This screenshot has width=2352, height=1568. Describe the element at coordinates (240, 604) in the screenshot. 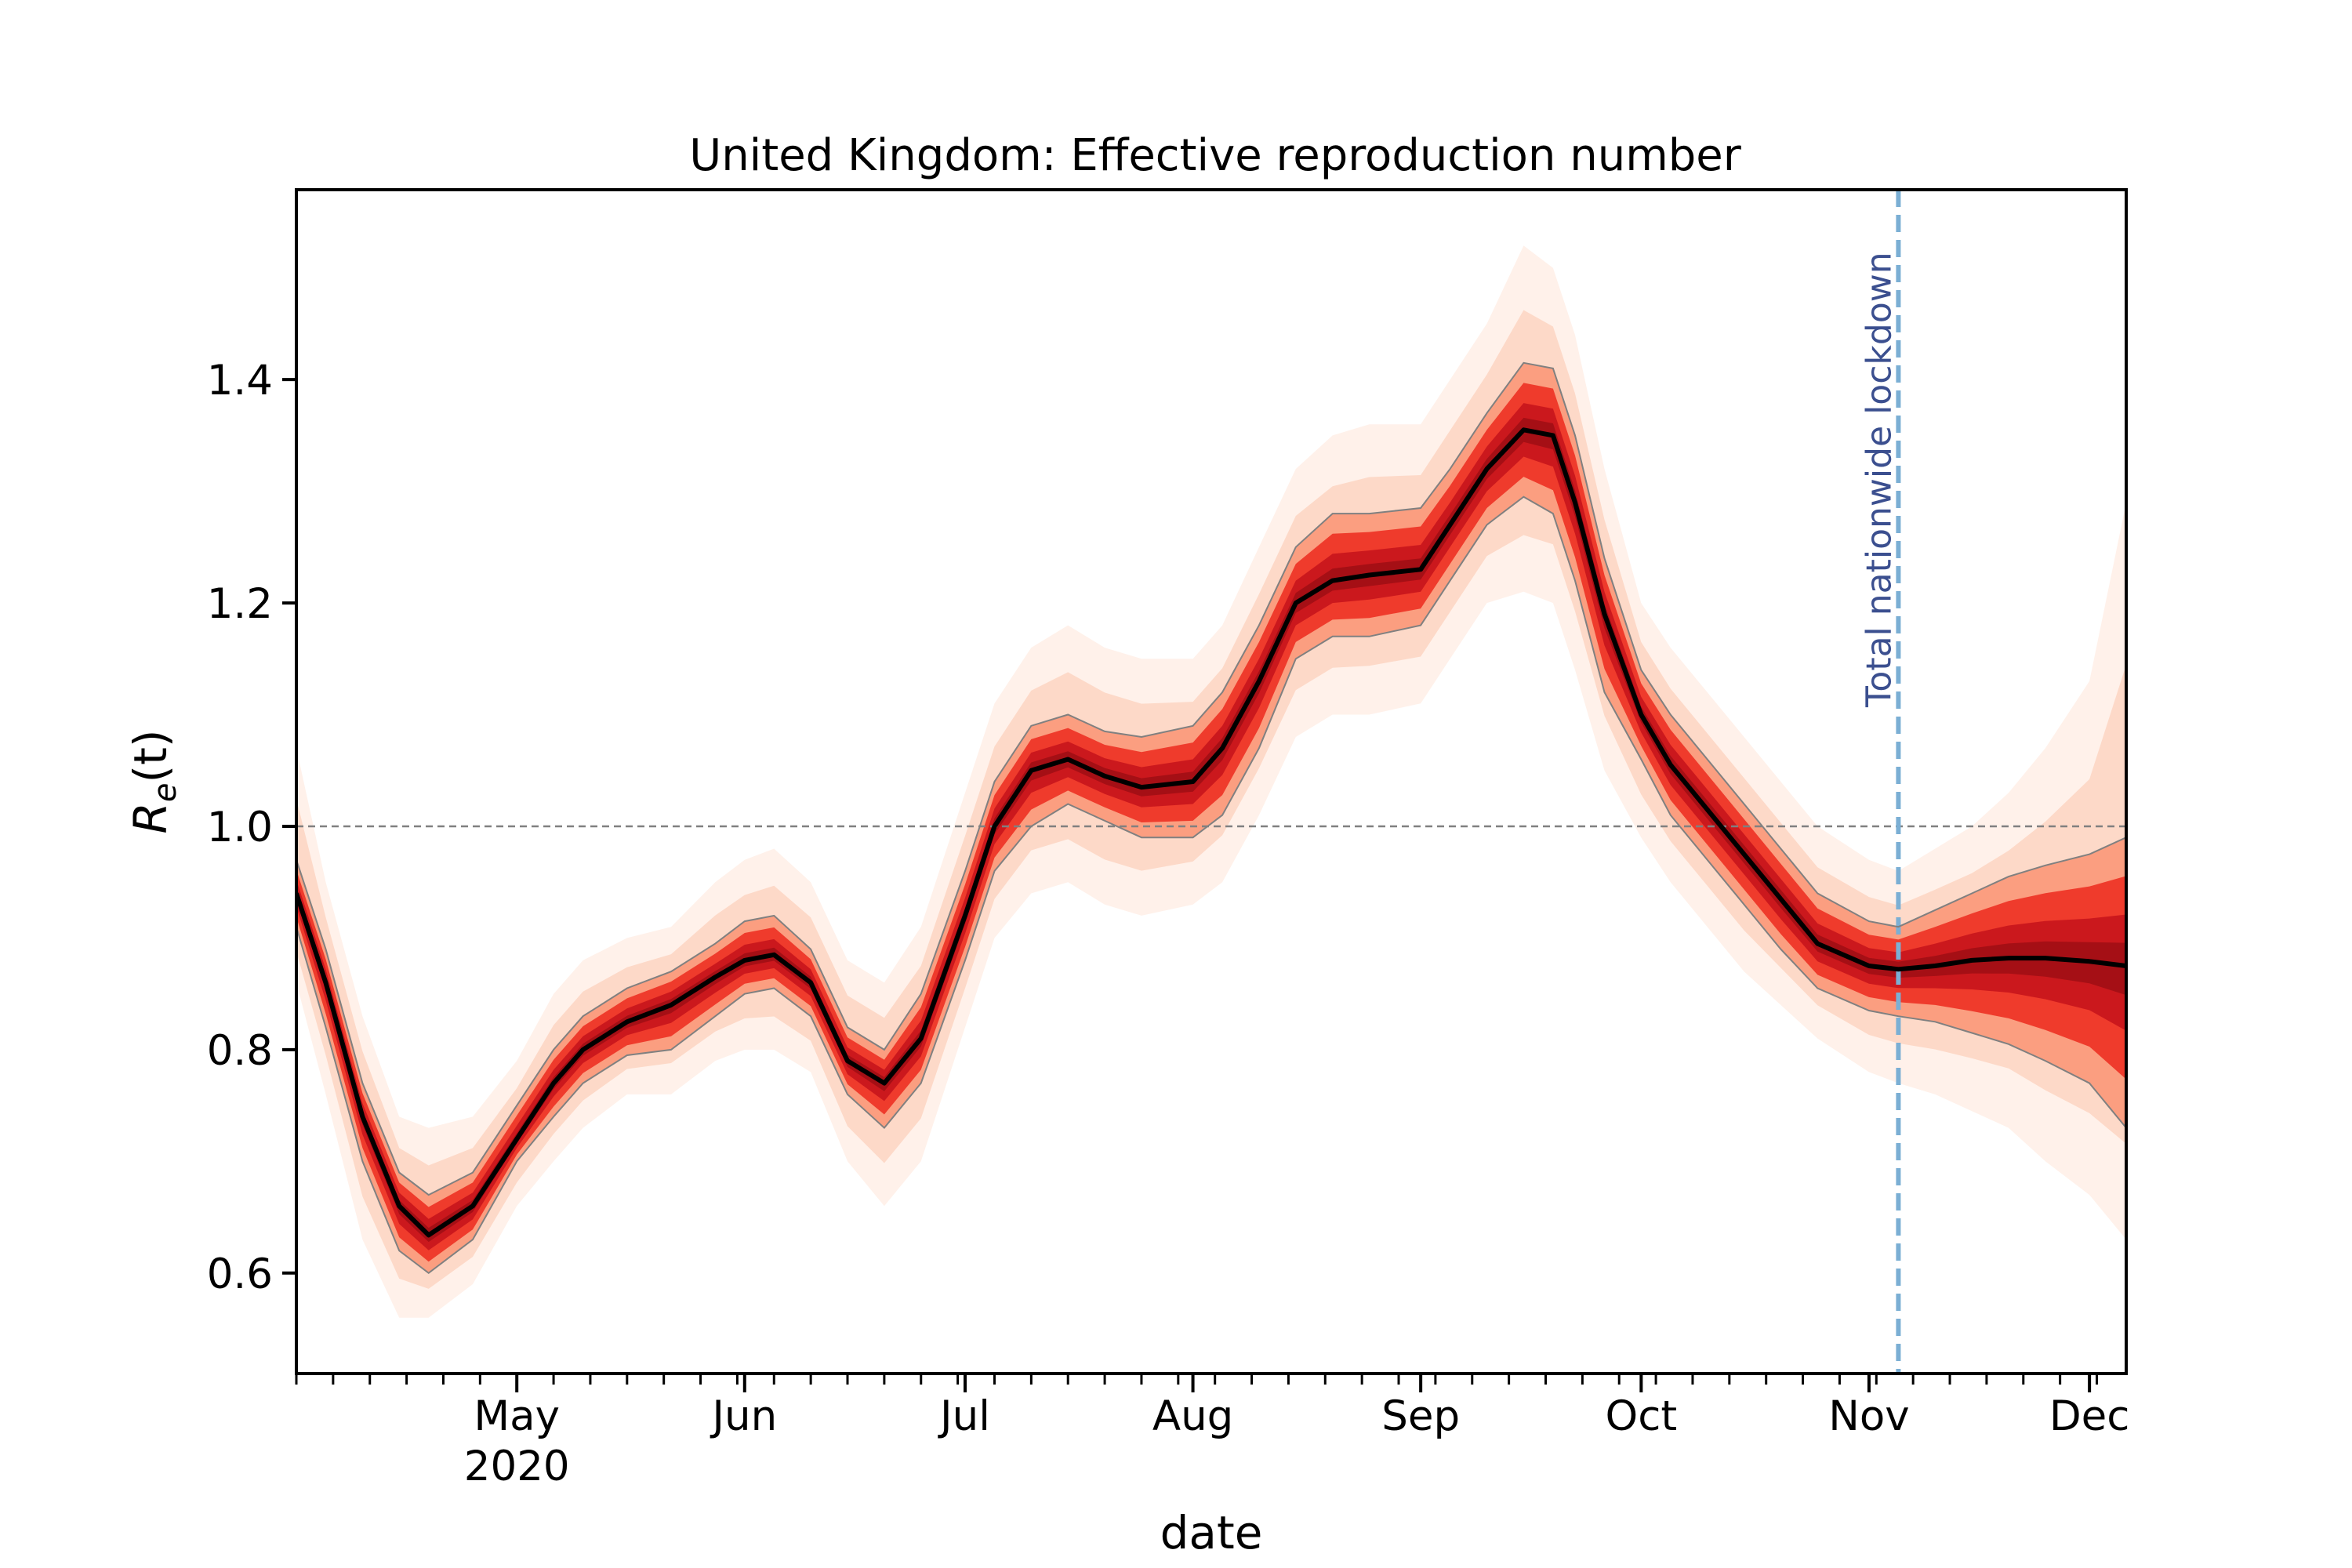

I see `y-tick-label-3: 1.2` at that location.